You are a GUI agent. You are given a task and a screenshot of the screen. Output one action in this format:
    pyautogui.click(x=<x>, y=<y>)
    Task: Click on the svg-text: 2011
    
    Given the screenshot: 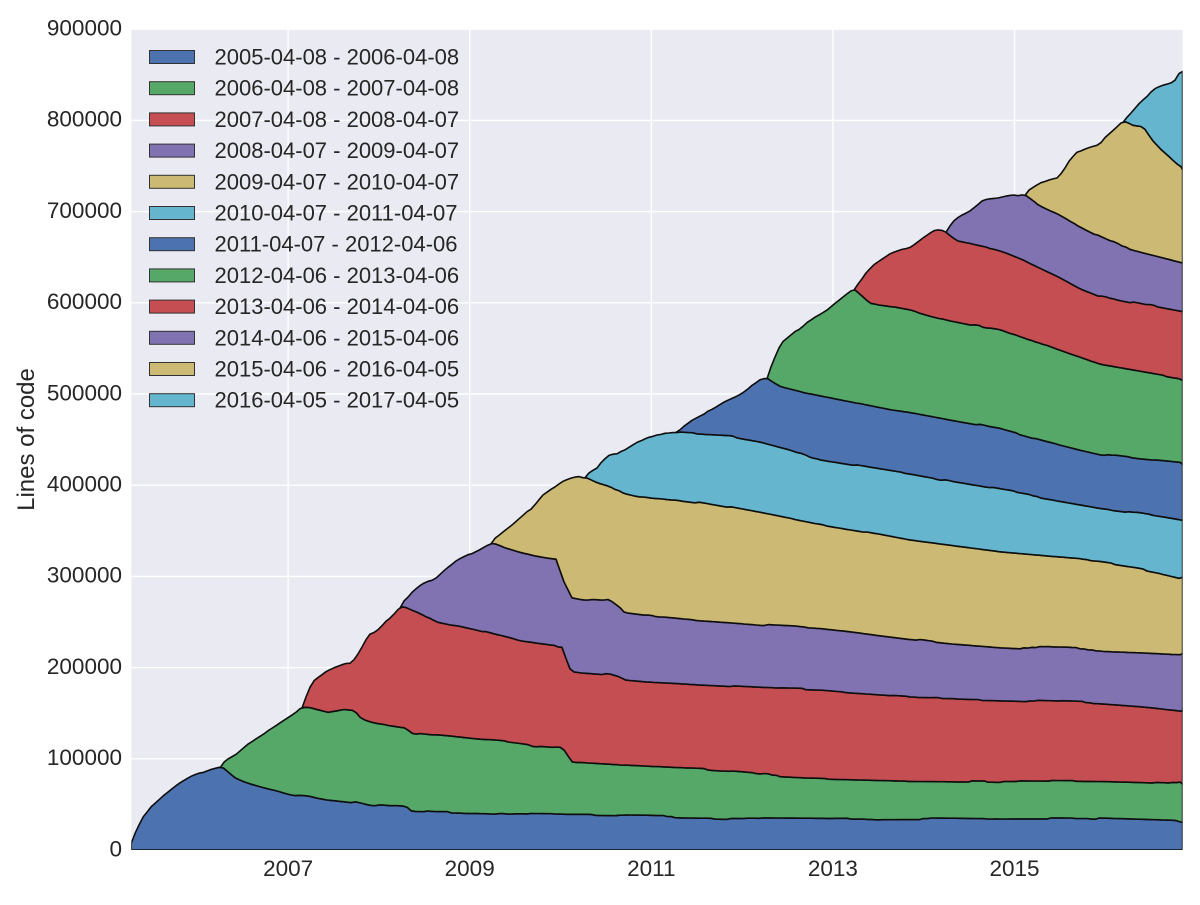 What is the action you would take?
    pyautogui.click(x=651, y=868)
    